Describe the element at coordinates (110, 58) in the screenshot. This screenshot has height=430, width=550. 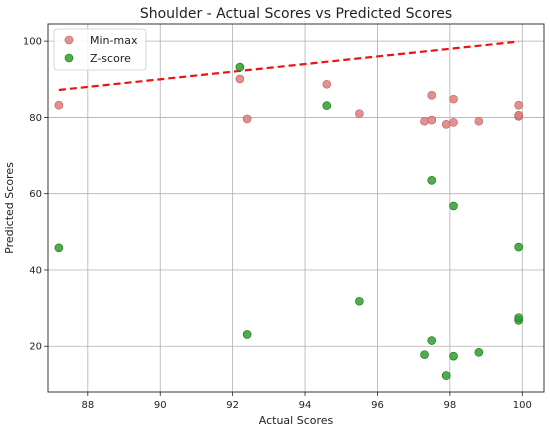
I see `legend-label-z-score: Z-score` at that location.